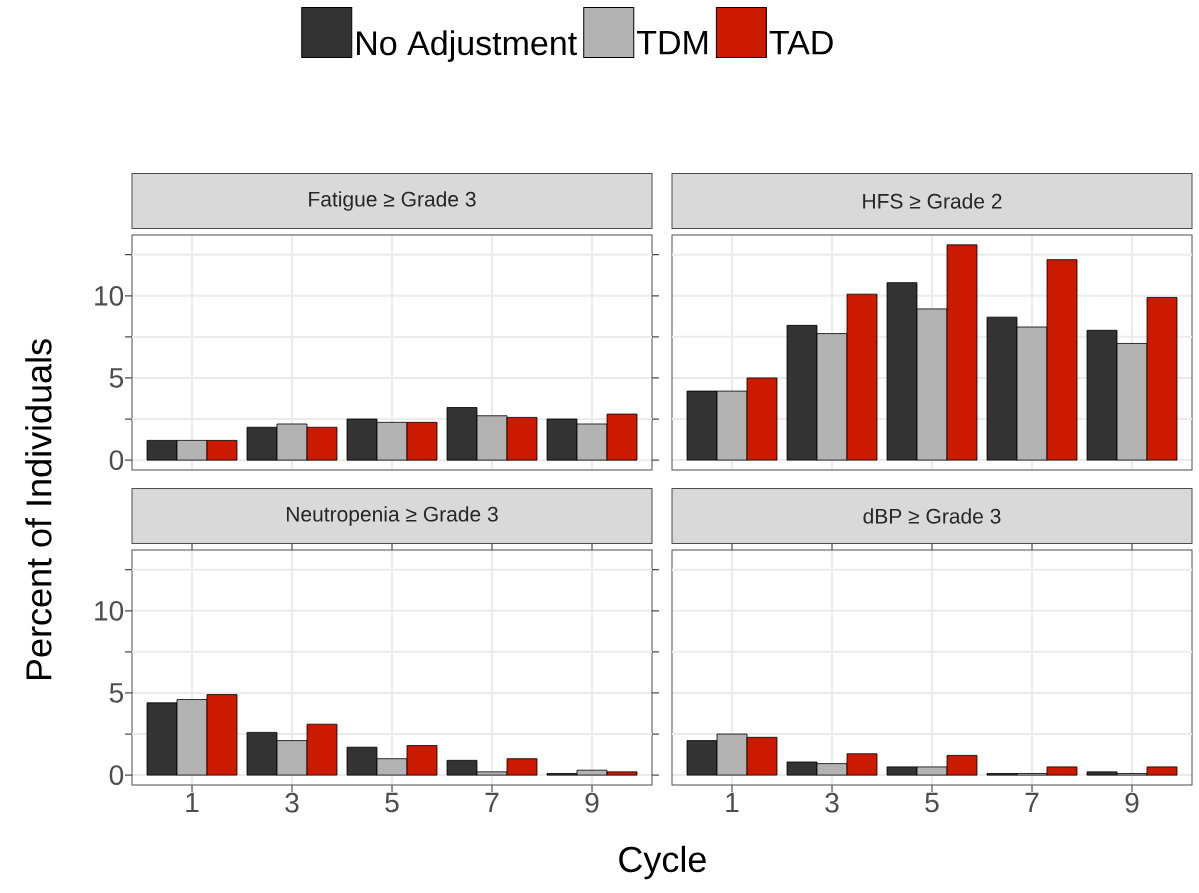 This screenshot has width=1199, height=893. Describe the element at coordinates (392, 516) in the screenshot. I see `chart-title: Neutropenia ≥ Grade 3` at that location.